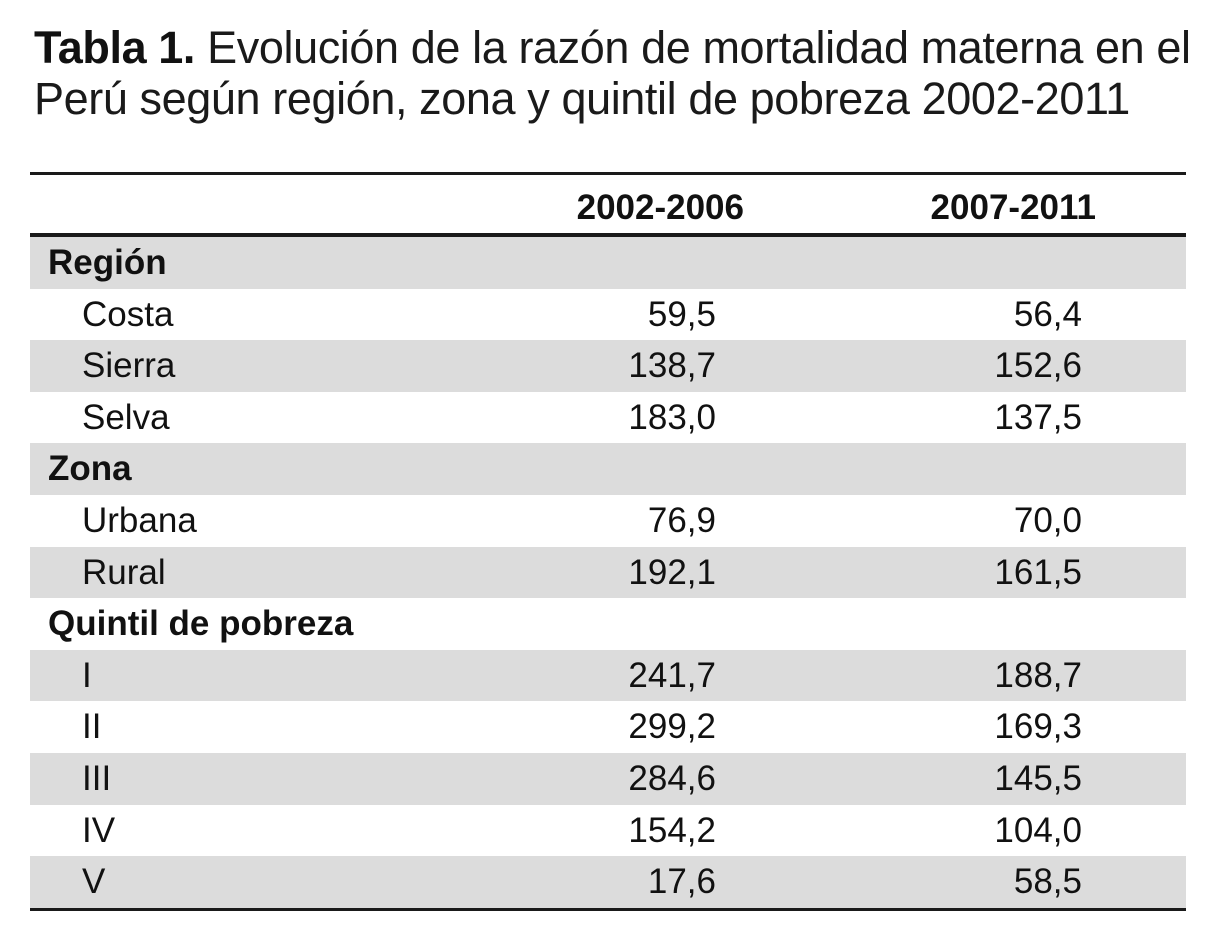 The height and width of the screenshot is (932, 1218). What do you see at coordinates (1048, 315) in the screenshot?
I see `cell-2007-2011: 56,4` at bounding box center [1048, 315].